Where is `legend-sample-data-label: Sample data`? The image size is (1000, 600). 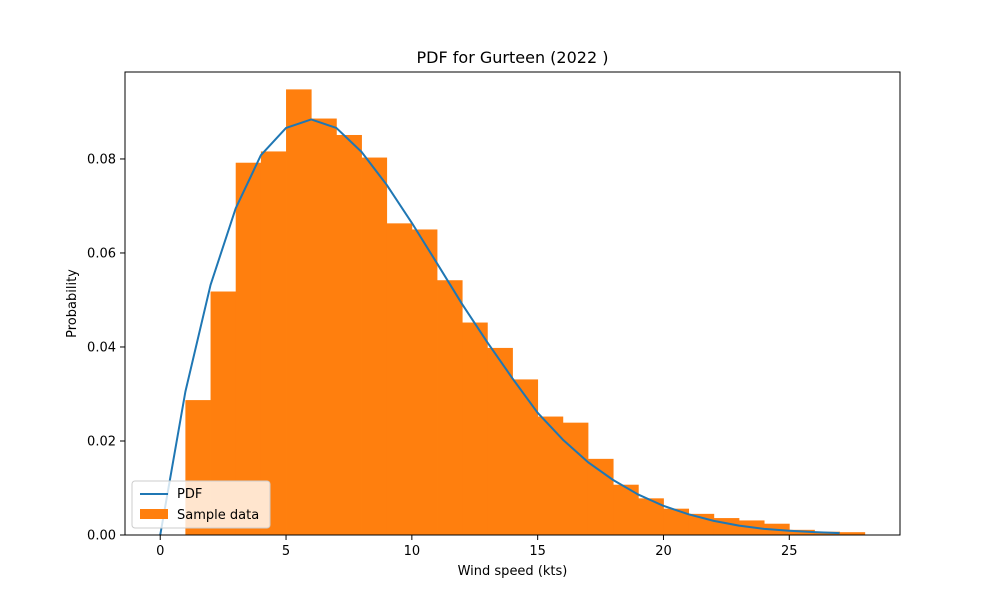 legend-sample-data-label: Sample data is located at coordinates (218, 515).